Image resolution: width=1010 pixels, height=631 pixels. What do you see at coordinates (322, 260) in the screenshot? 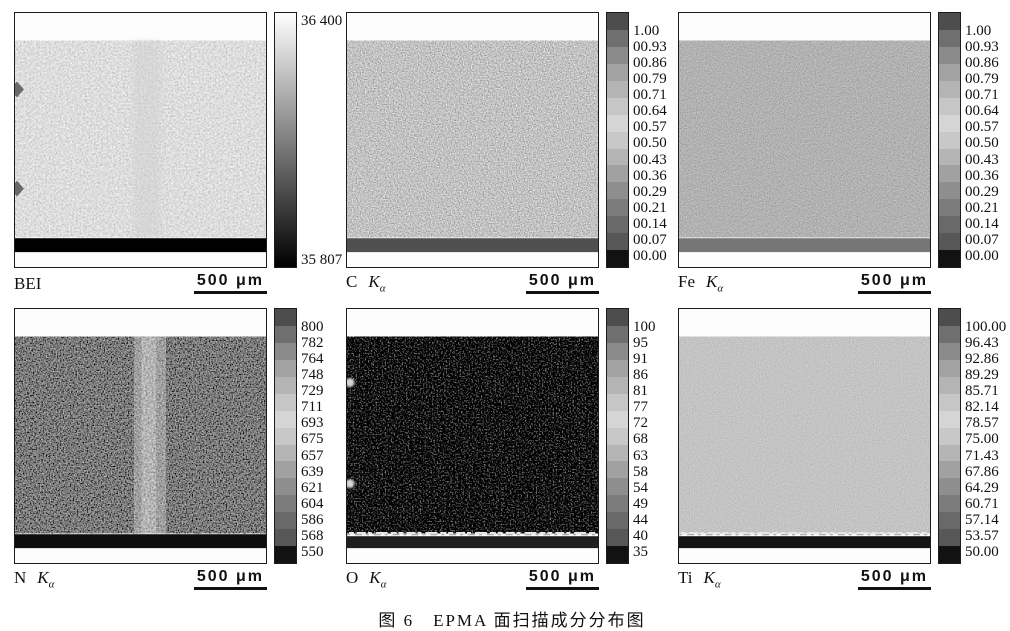
I see `colorbar-tick: 35 807` at bounding box center [322, 260].